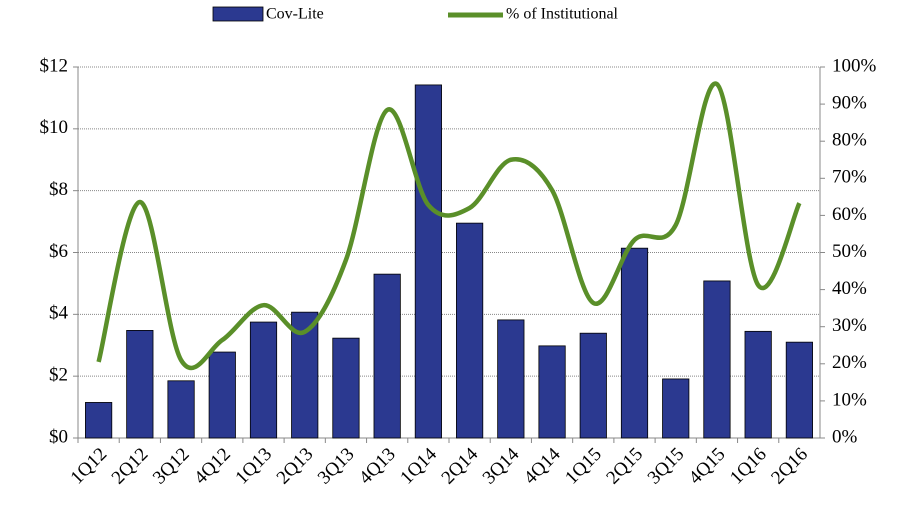  I want to click on x-tick-label: 3Q15, so click(666, 466).